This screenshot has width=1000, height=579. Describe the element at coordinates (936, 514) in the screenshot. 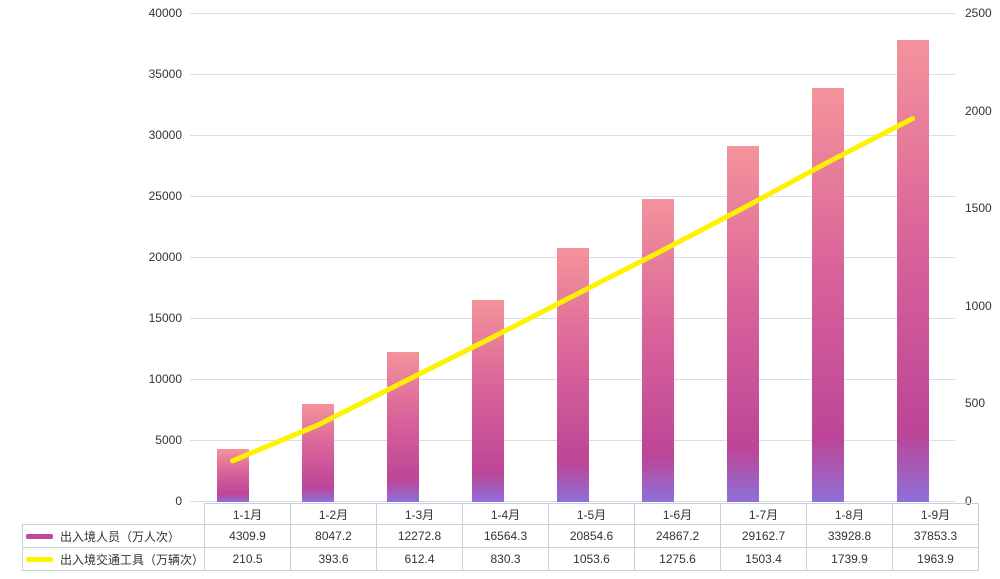

I see `category-header-cell: 1-9月` at that location.